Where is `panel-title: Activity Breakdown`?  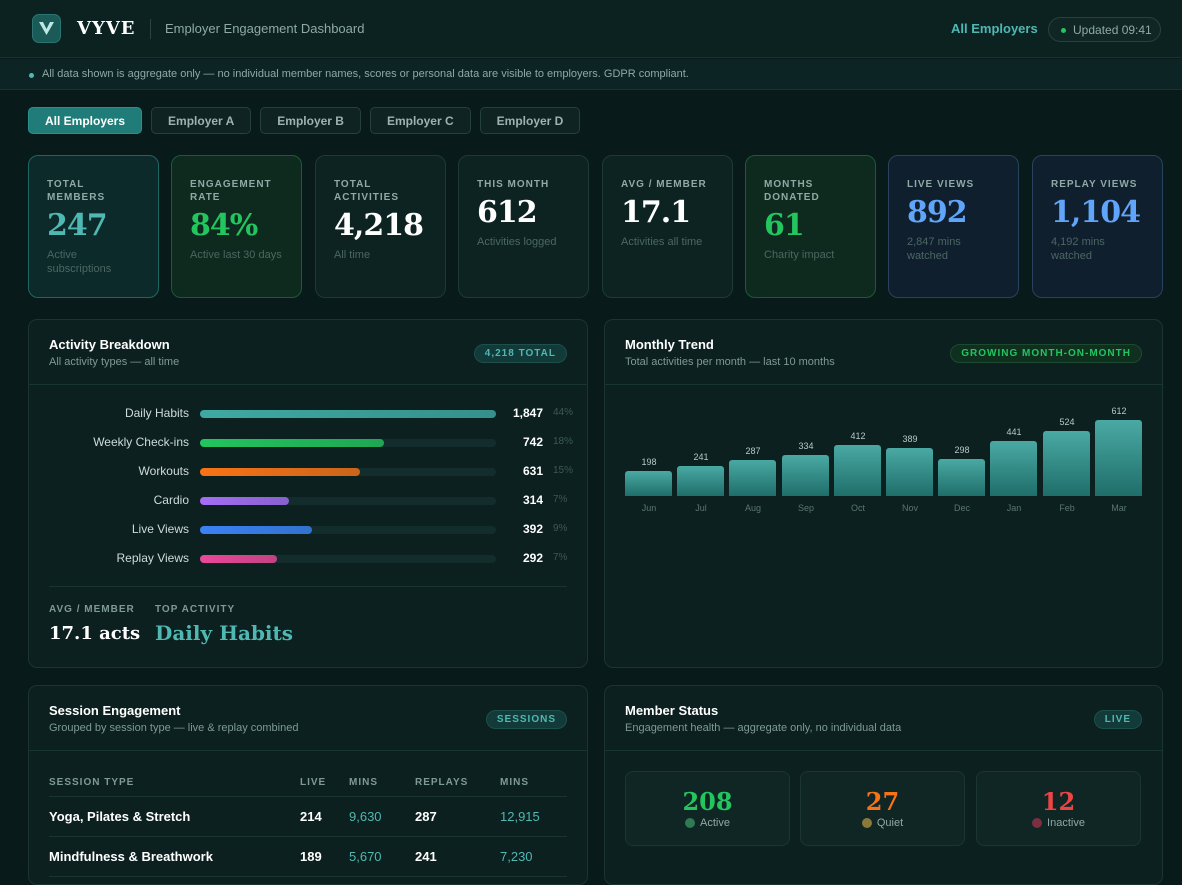 panel-title: Activity Breakdown is located at coordinates (109, 344).